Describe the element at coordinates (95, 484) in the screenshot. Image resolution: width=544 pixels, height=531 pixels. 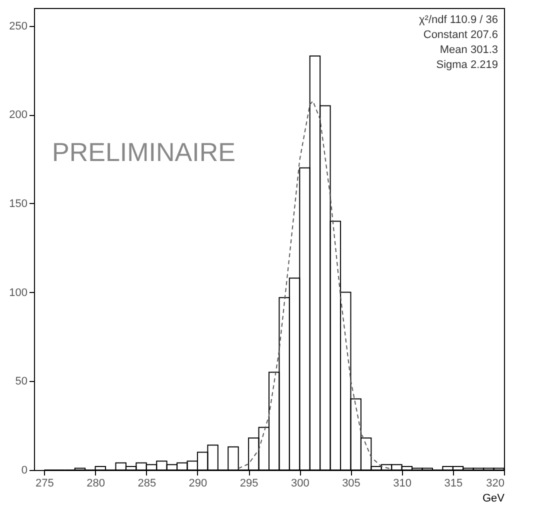
I see `x-tick-label: 280` at that location.